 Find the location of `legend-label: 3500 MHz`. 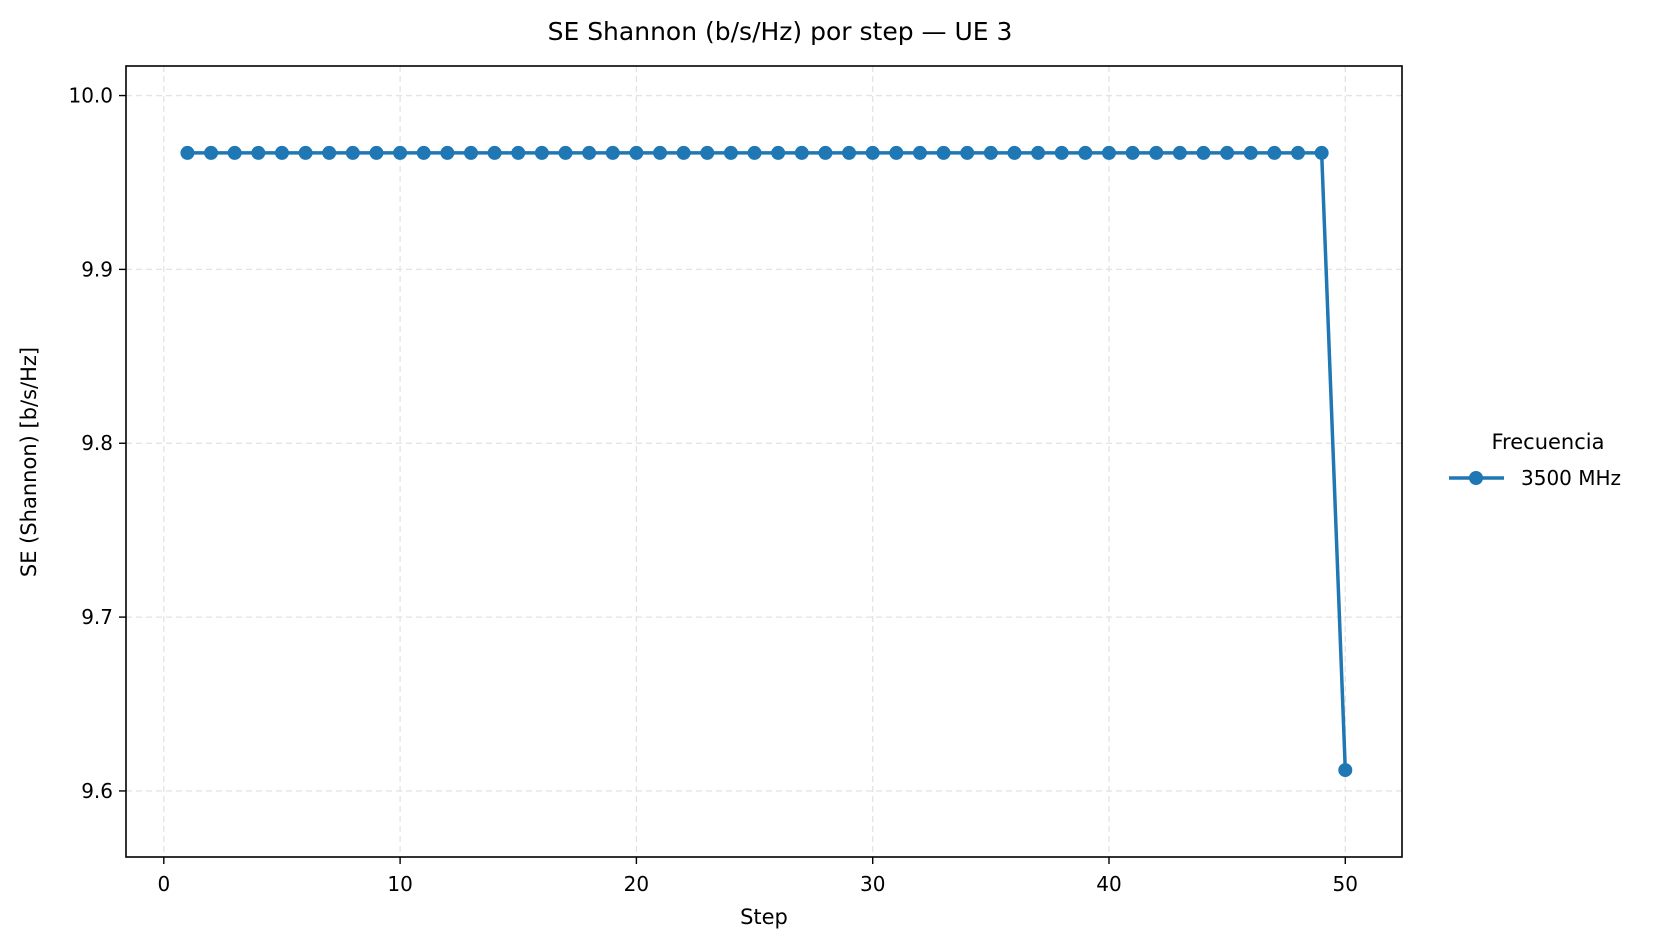

legend-label: 3500 MHz is located at coordinates (1571, 478).